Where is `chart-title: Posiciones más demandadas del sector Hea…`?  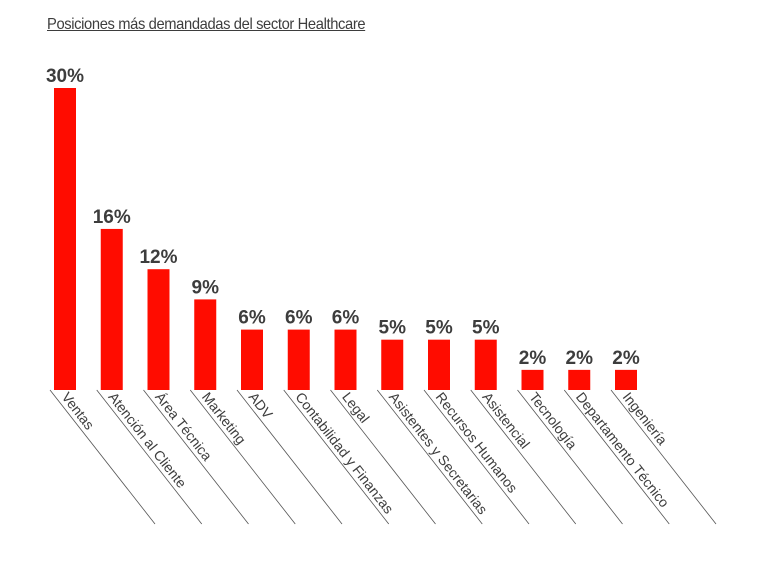
chart-title: Posiciones más demandadas del sector Hea… is located at coordinates (206, 24).